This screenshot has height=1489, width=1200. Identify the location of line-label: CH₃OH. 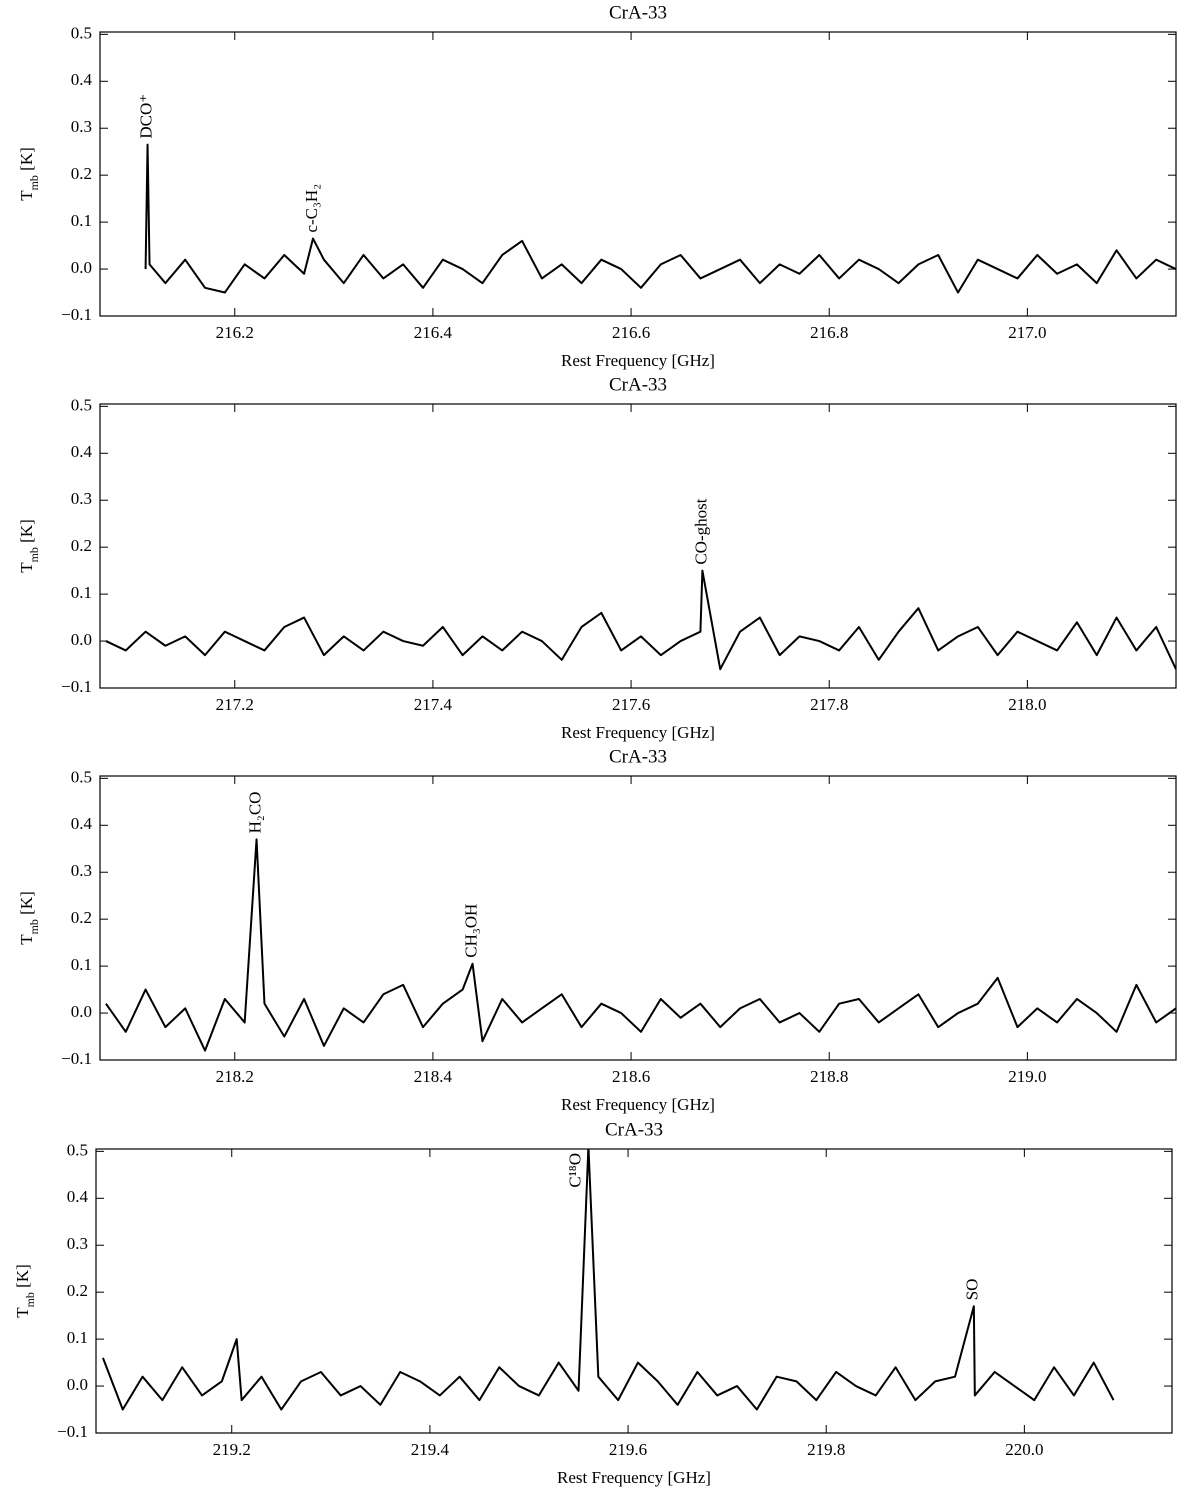
(470, 931).